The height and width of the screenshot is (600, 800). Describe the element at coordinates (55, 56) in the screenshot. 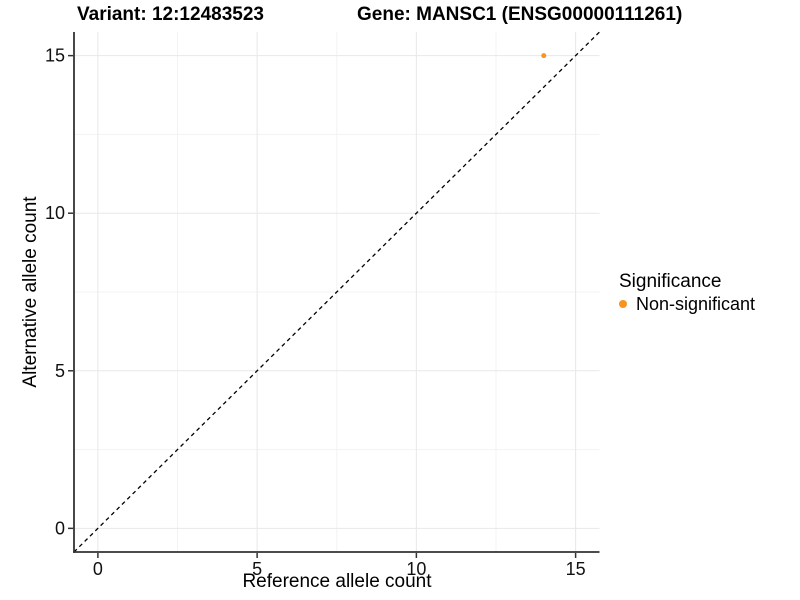

I see `y-tick-label: 15` at that location.